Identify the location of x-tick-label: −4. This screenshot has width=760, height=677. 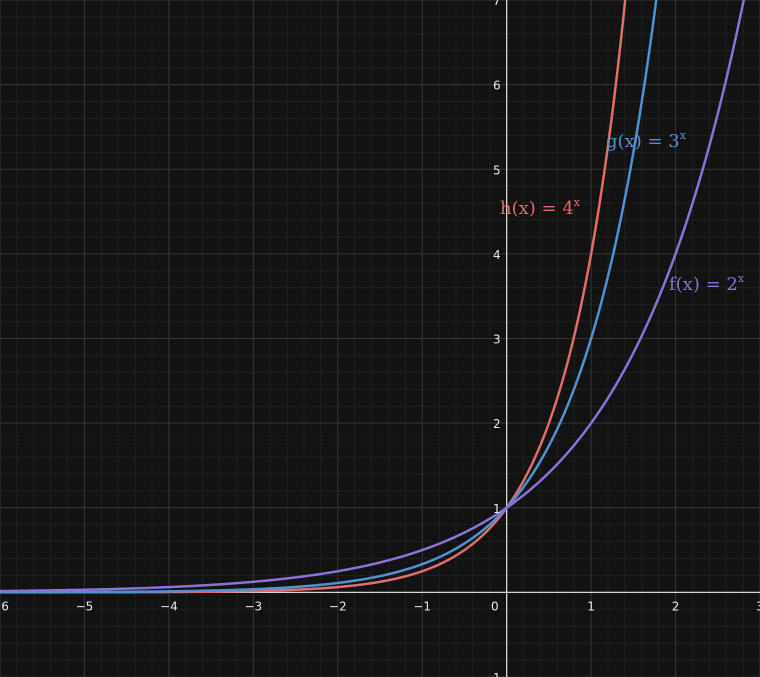
(169, 606).